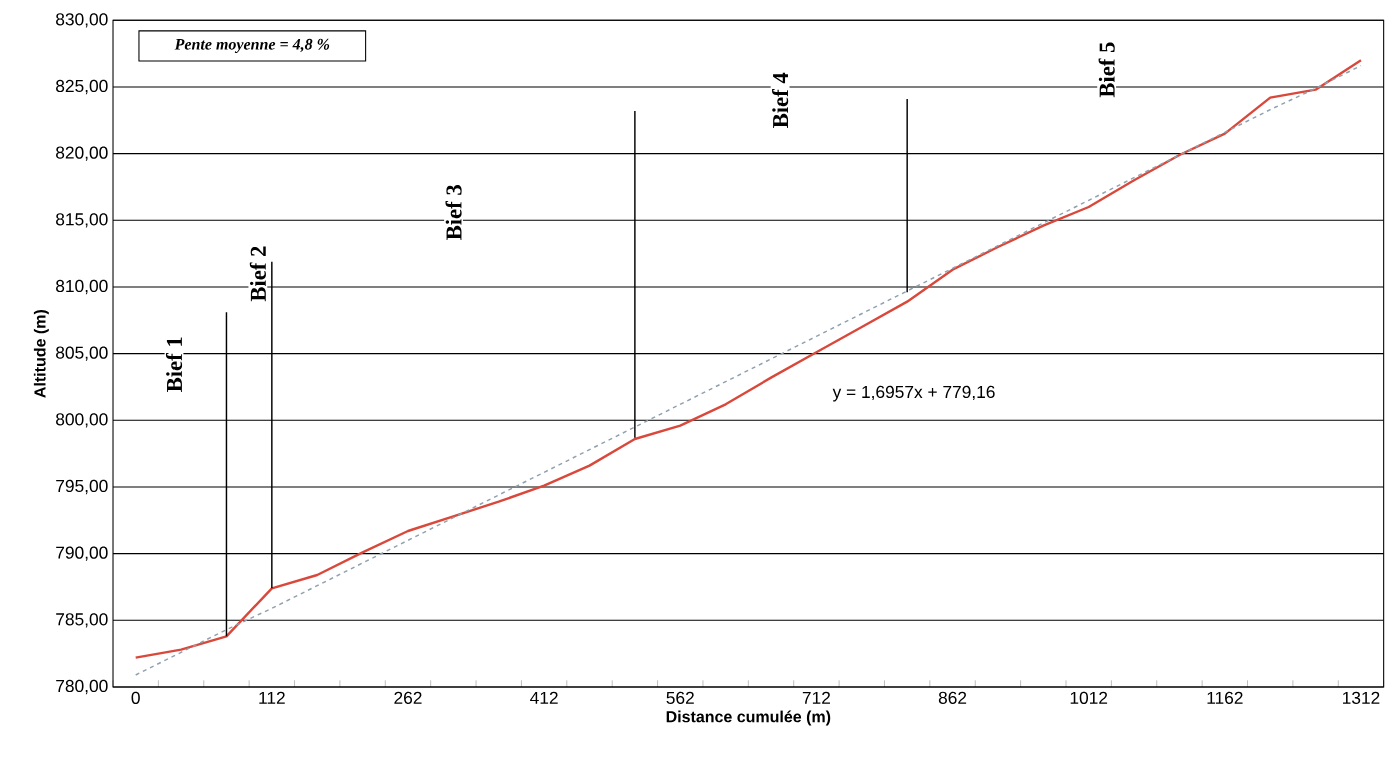 The width and height of the screenshot is (1396, 760). Describe the element at coordinates (453, 212) in the screenshot. I see `annotation: Bief 3` at that location.